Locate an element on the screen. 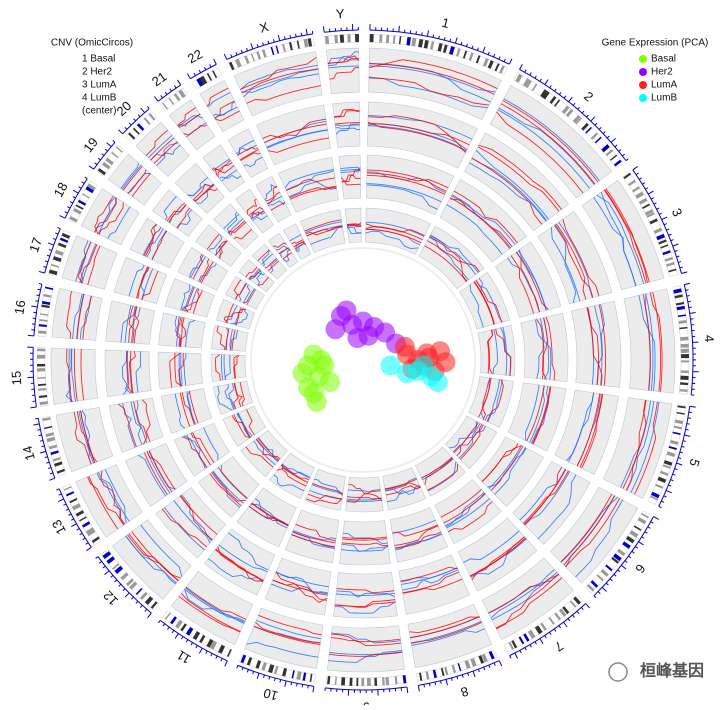 The height and width of the screenshot is (710, 728). chromosome-label: 5 is located at coordinates (694, 462).